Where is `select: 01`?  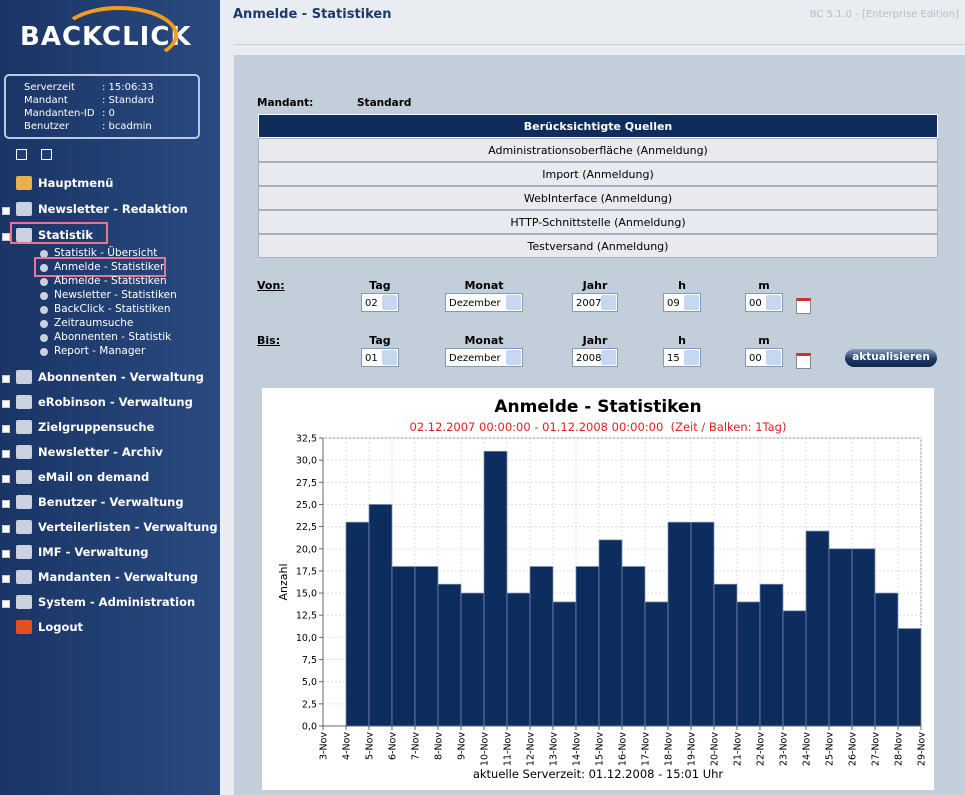
select: 01 is located at coordinates (380, 357).